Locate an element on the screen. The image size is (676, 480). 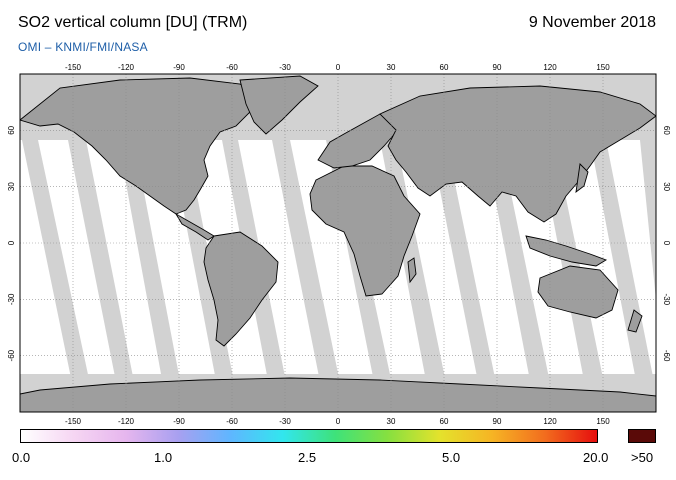
colorbar-label-5: >50 is located at coordinates (642, 457).